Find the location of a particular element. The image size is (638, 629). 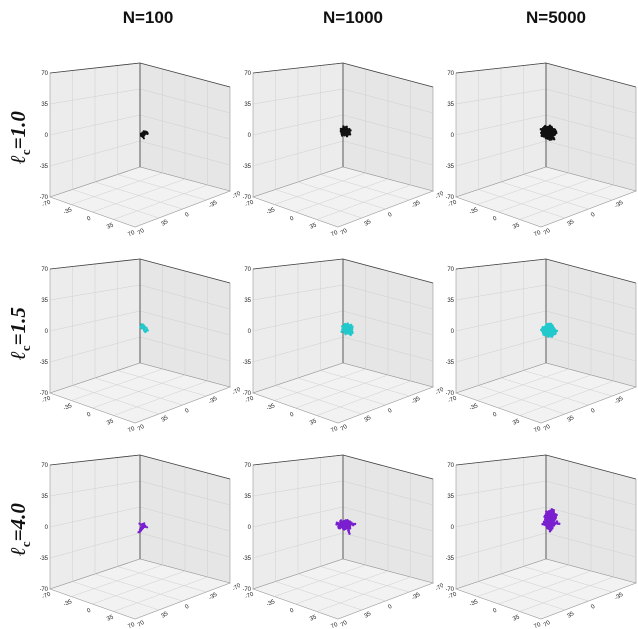

column-title-n1000: N=1000 is located at coordinates (353, 18).